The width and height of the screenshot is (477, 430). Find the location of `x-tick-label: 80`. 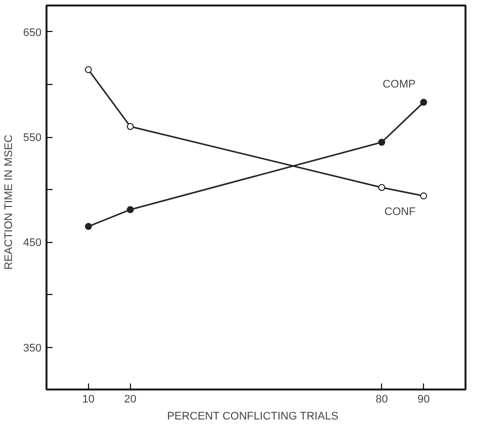

x-tick-label: 80 is located at coordinates (382, 400).